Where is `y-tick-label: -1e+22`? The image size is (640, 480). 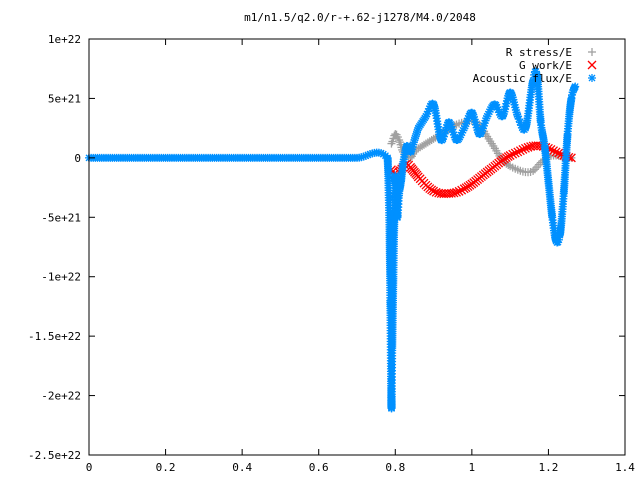 y-tick-label: -1e+22 is located at coordinates (61, 277).